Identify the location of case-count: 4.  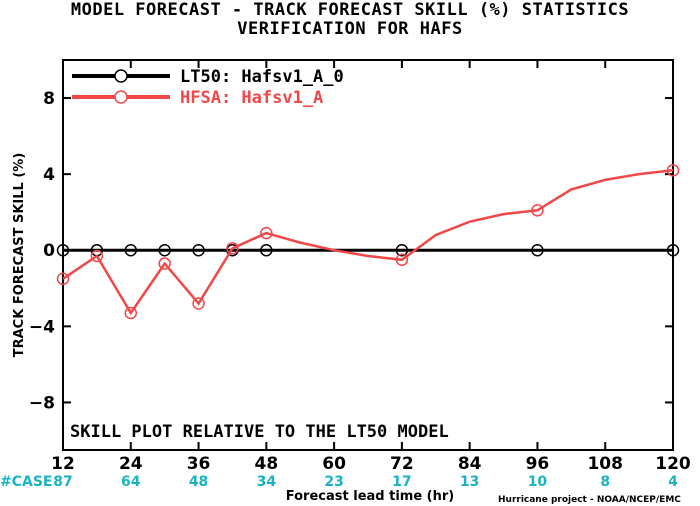
(673, 482).